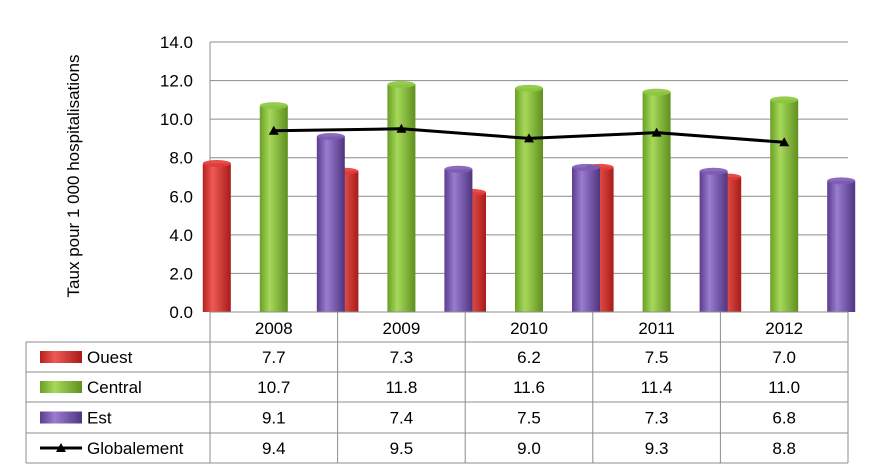 This screenshot has width=870, height=473. What do you see at coordinates (73, 176) in the screenshot?
I see `y-axis-label: Taux pour 1 000 hospitalisations` at bounding box center [73, 176].